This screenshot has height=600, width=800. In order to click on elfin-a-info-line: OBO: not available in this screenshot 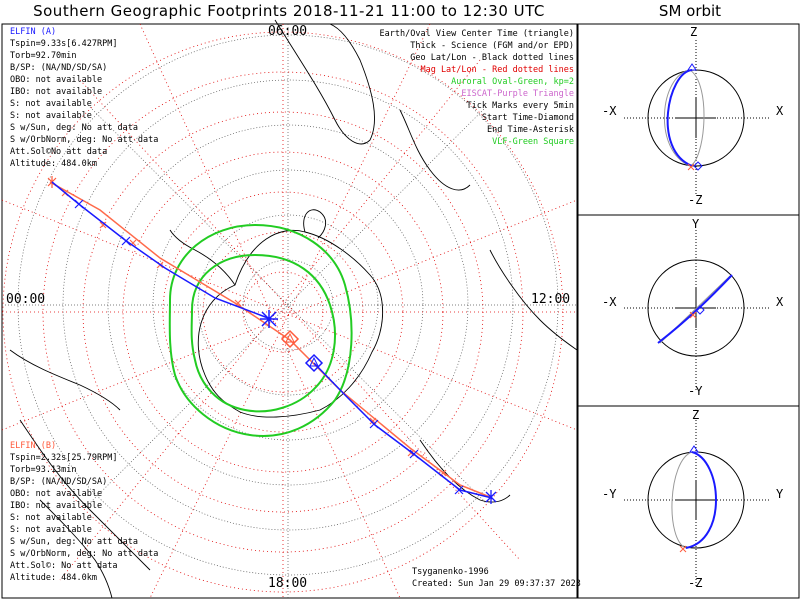, I will do `click(56, 80)`.